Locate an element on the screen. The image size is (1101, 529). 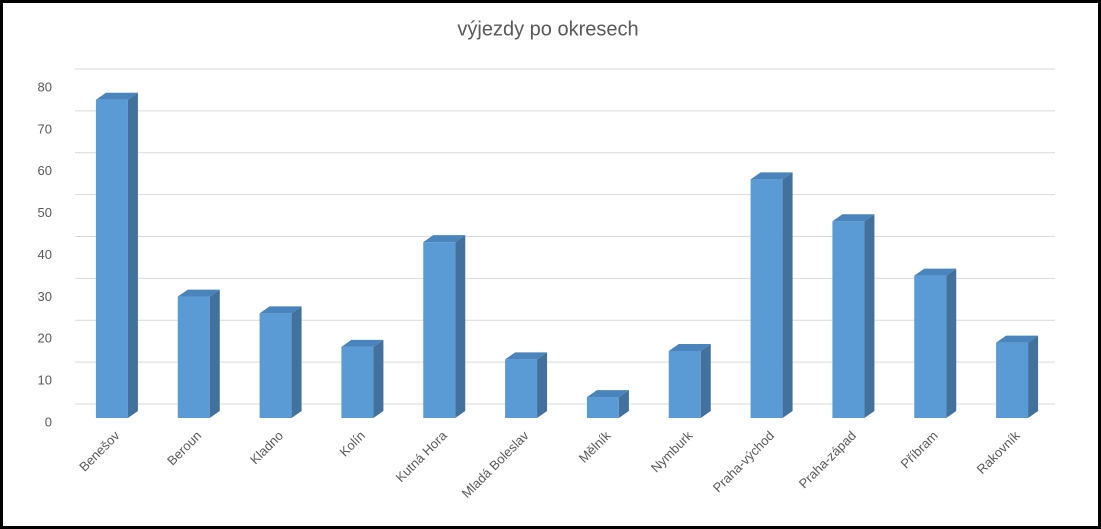
y-tick-label: 0 is located at coordinates (48, 421).